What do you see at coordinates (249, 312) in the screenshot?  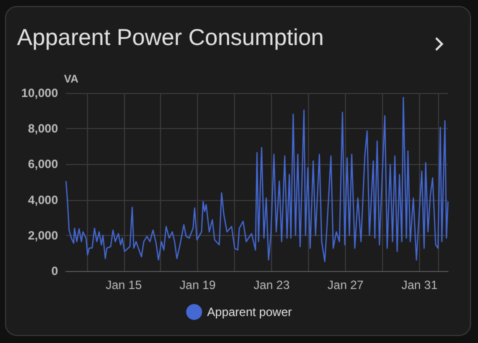 I see `legend-label: Apparent power` at bounding box center [249, 312].